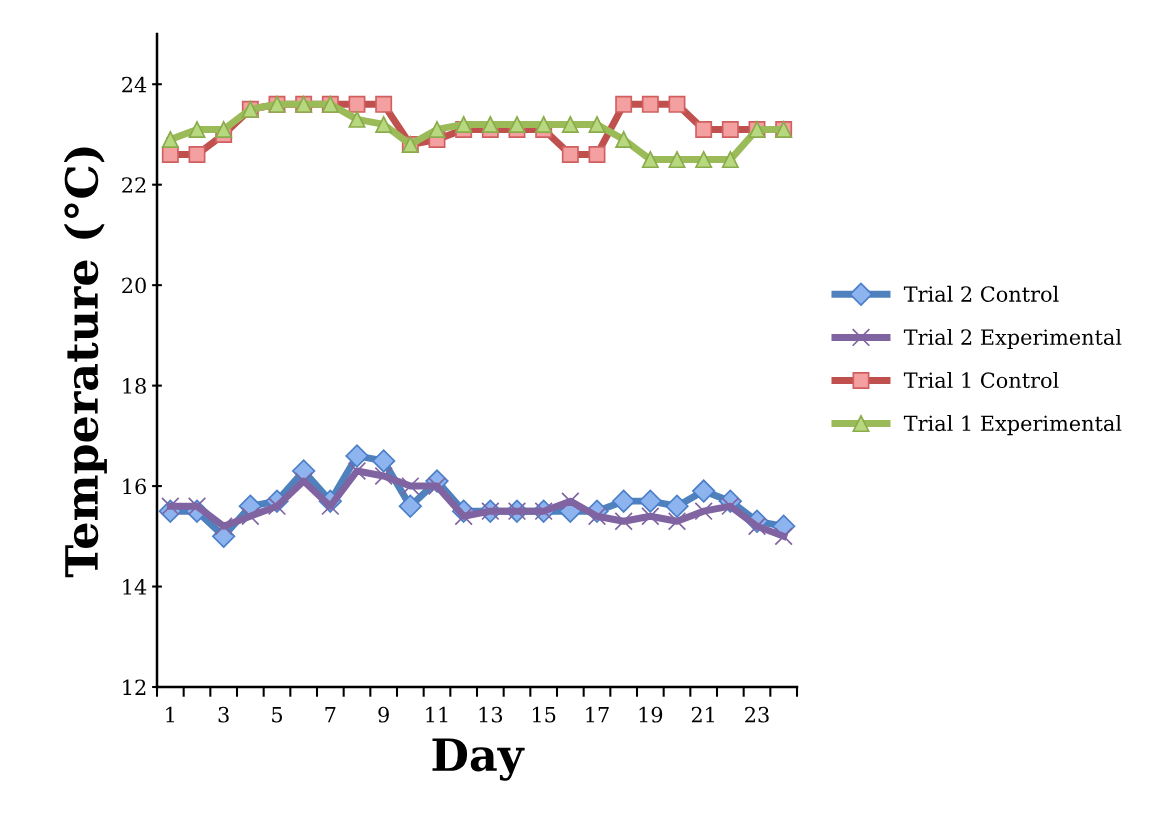 Image resolution: width=1155 pixels, height=831 pixels. I want to click on x-tick-label: 19, so click(651, 714).